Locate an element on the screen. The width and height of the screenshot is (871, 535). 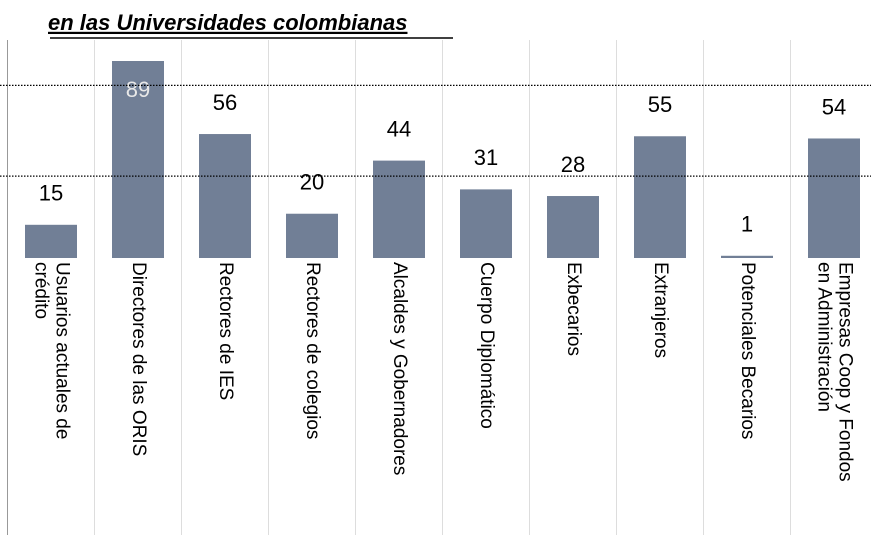
value-label: 1 is located at coordinates (747, 224).